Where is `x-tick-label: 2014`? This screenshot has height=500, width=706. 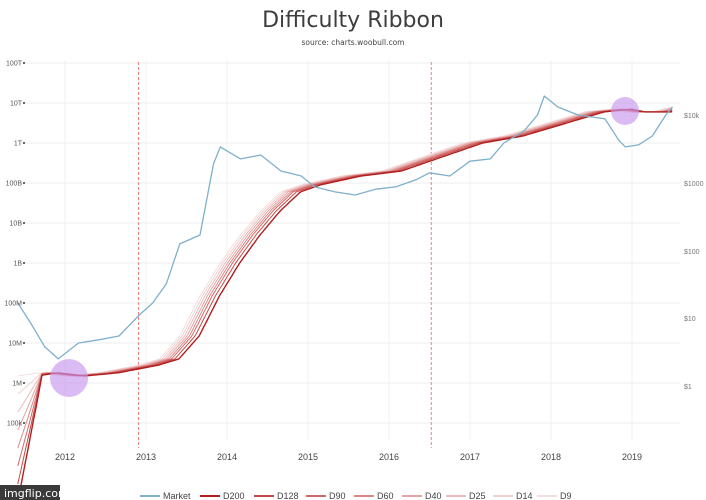 x-tick-label: 2014 is located at coordinates (227, 457).